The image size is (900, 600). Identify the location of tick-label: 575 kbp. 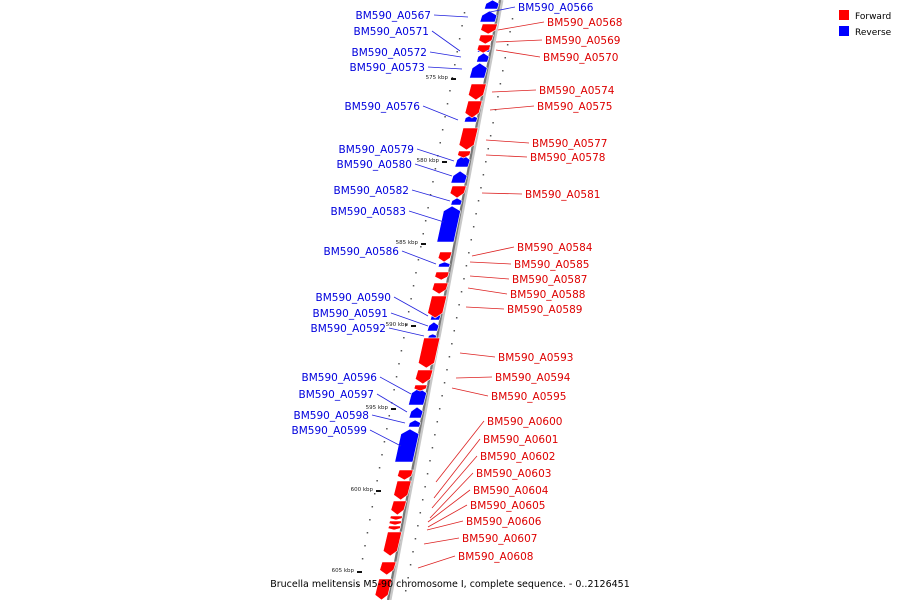
(437, 78).